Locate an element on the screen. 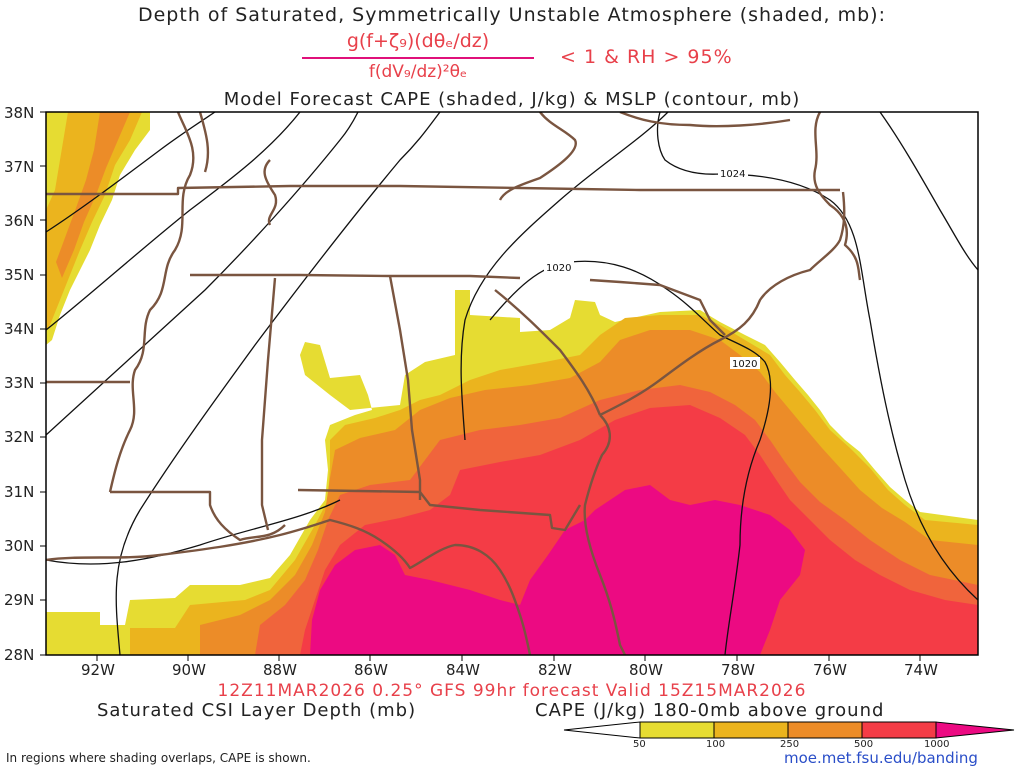 This screenshot has width=1024, height=768. lon-label: 90W is located at coordinates (189, 670).